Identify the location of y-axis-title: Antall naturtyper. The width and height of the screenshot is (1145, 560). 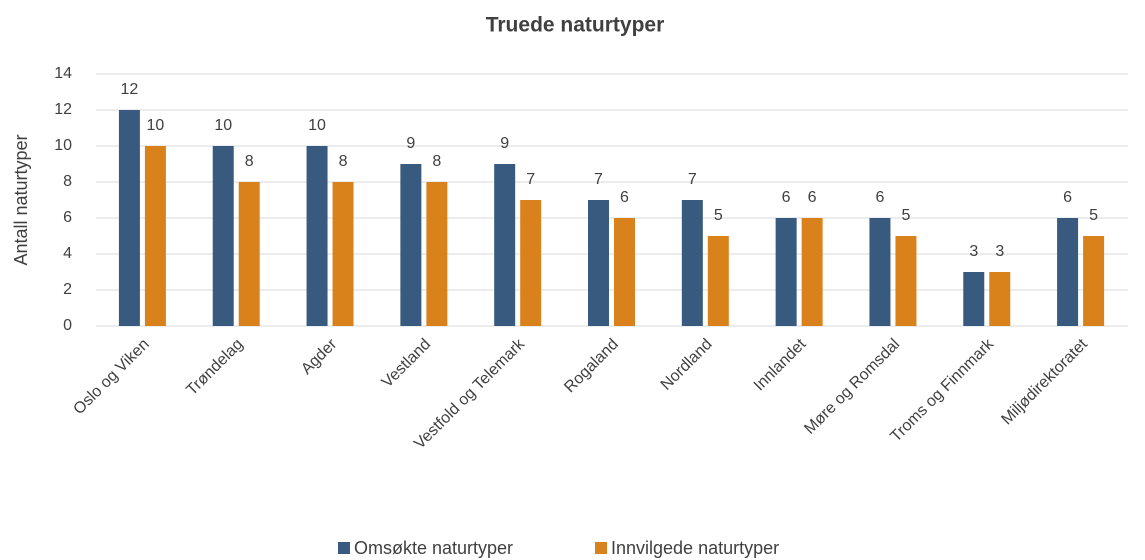
(21, 199).